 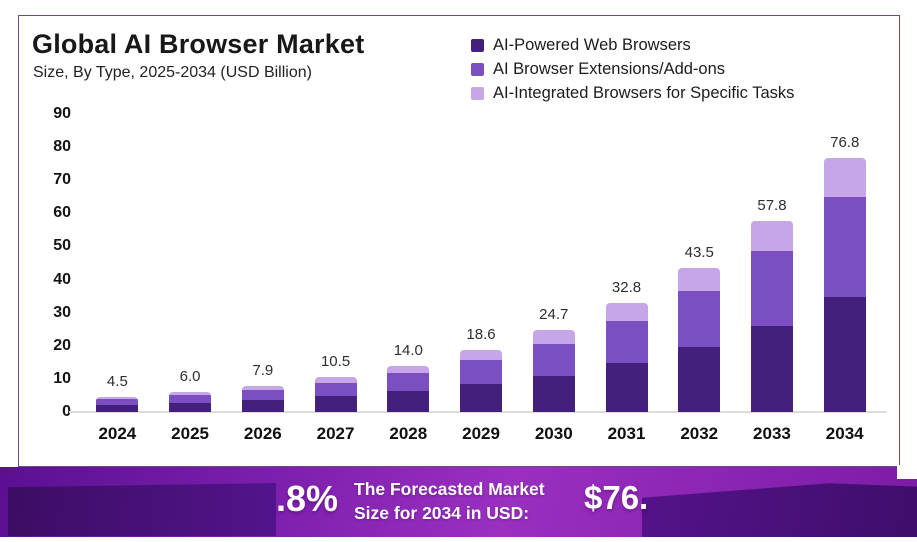 I want to click on x-axis-category-label: 2024, so click(x=117, y=433).